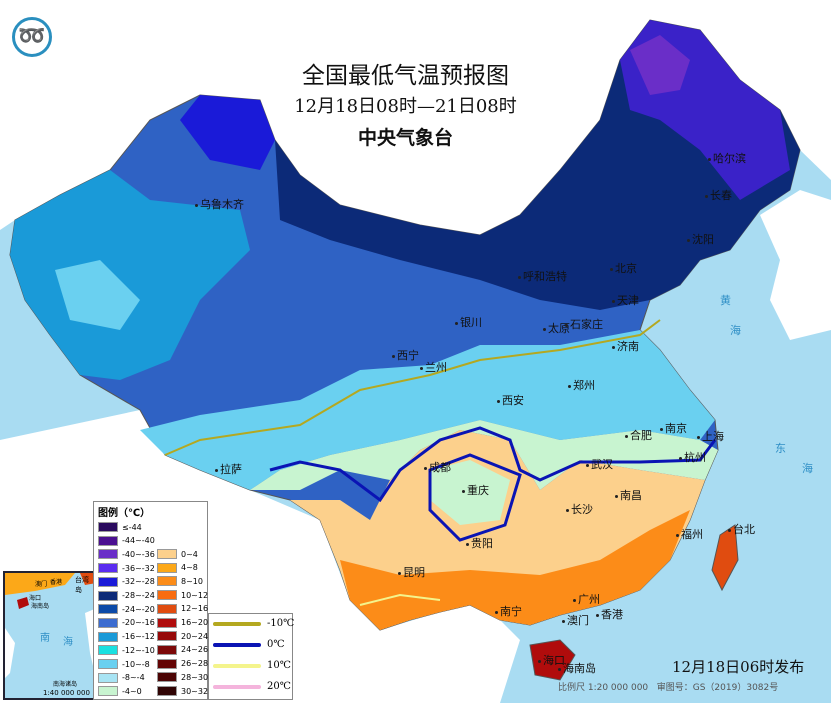 This screenshot has height=703, width=831. Describe the element at coordinates (638, 435) in the screenshot. I see `city-label: 合肥` at that location.